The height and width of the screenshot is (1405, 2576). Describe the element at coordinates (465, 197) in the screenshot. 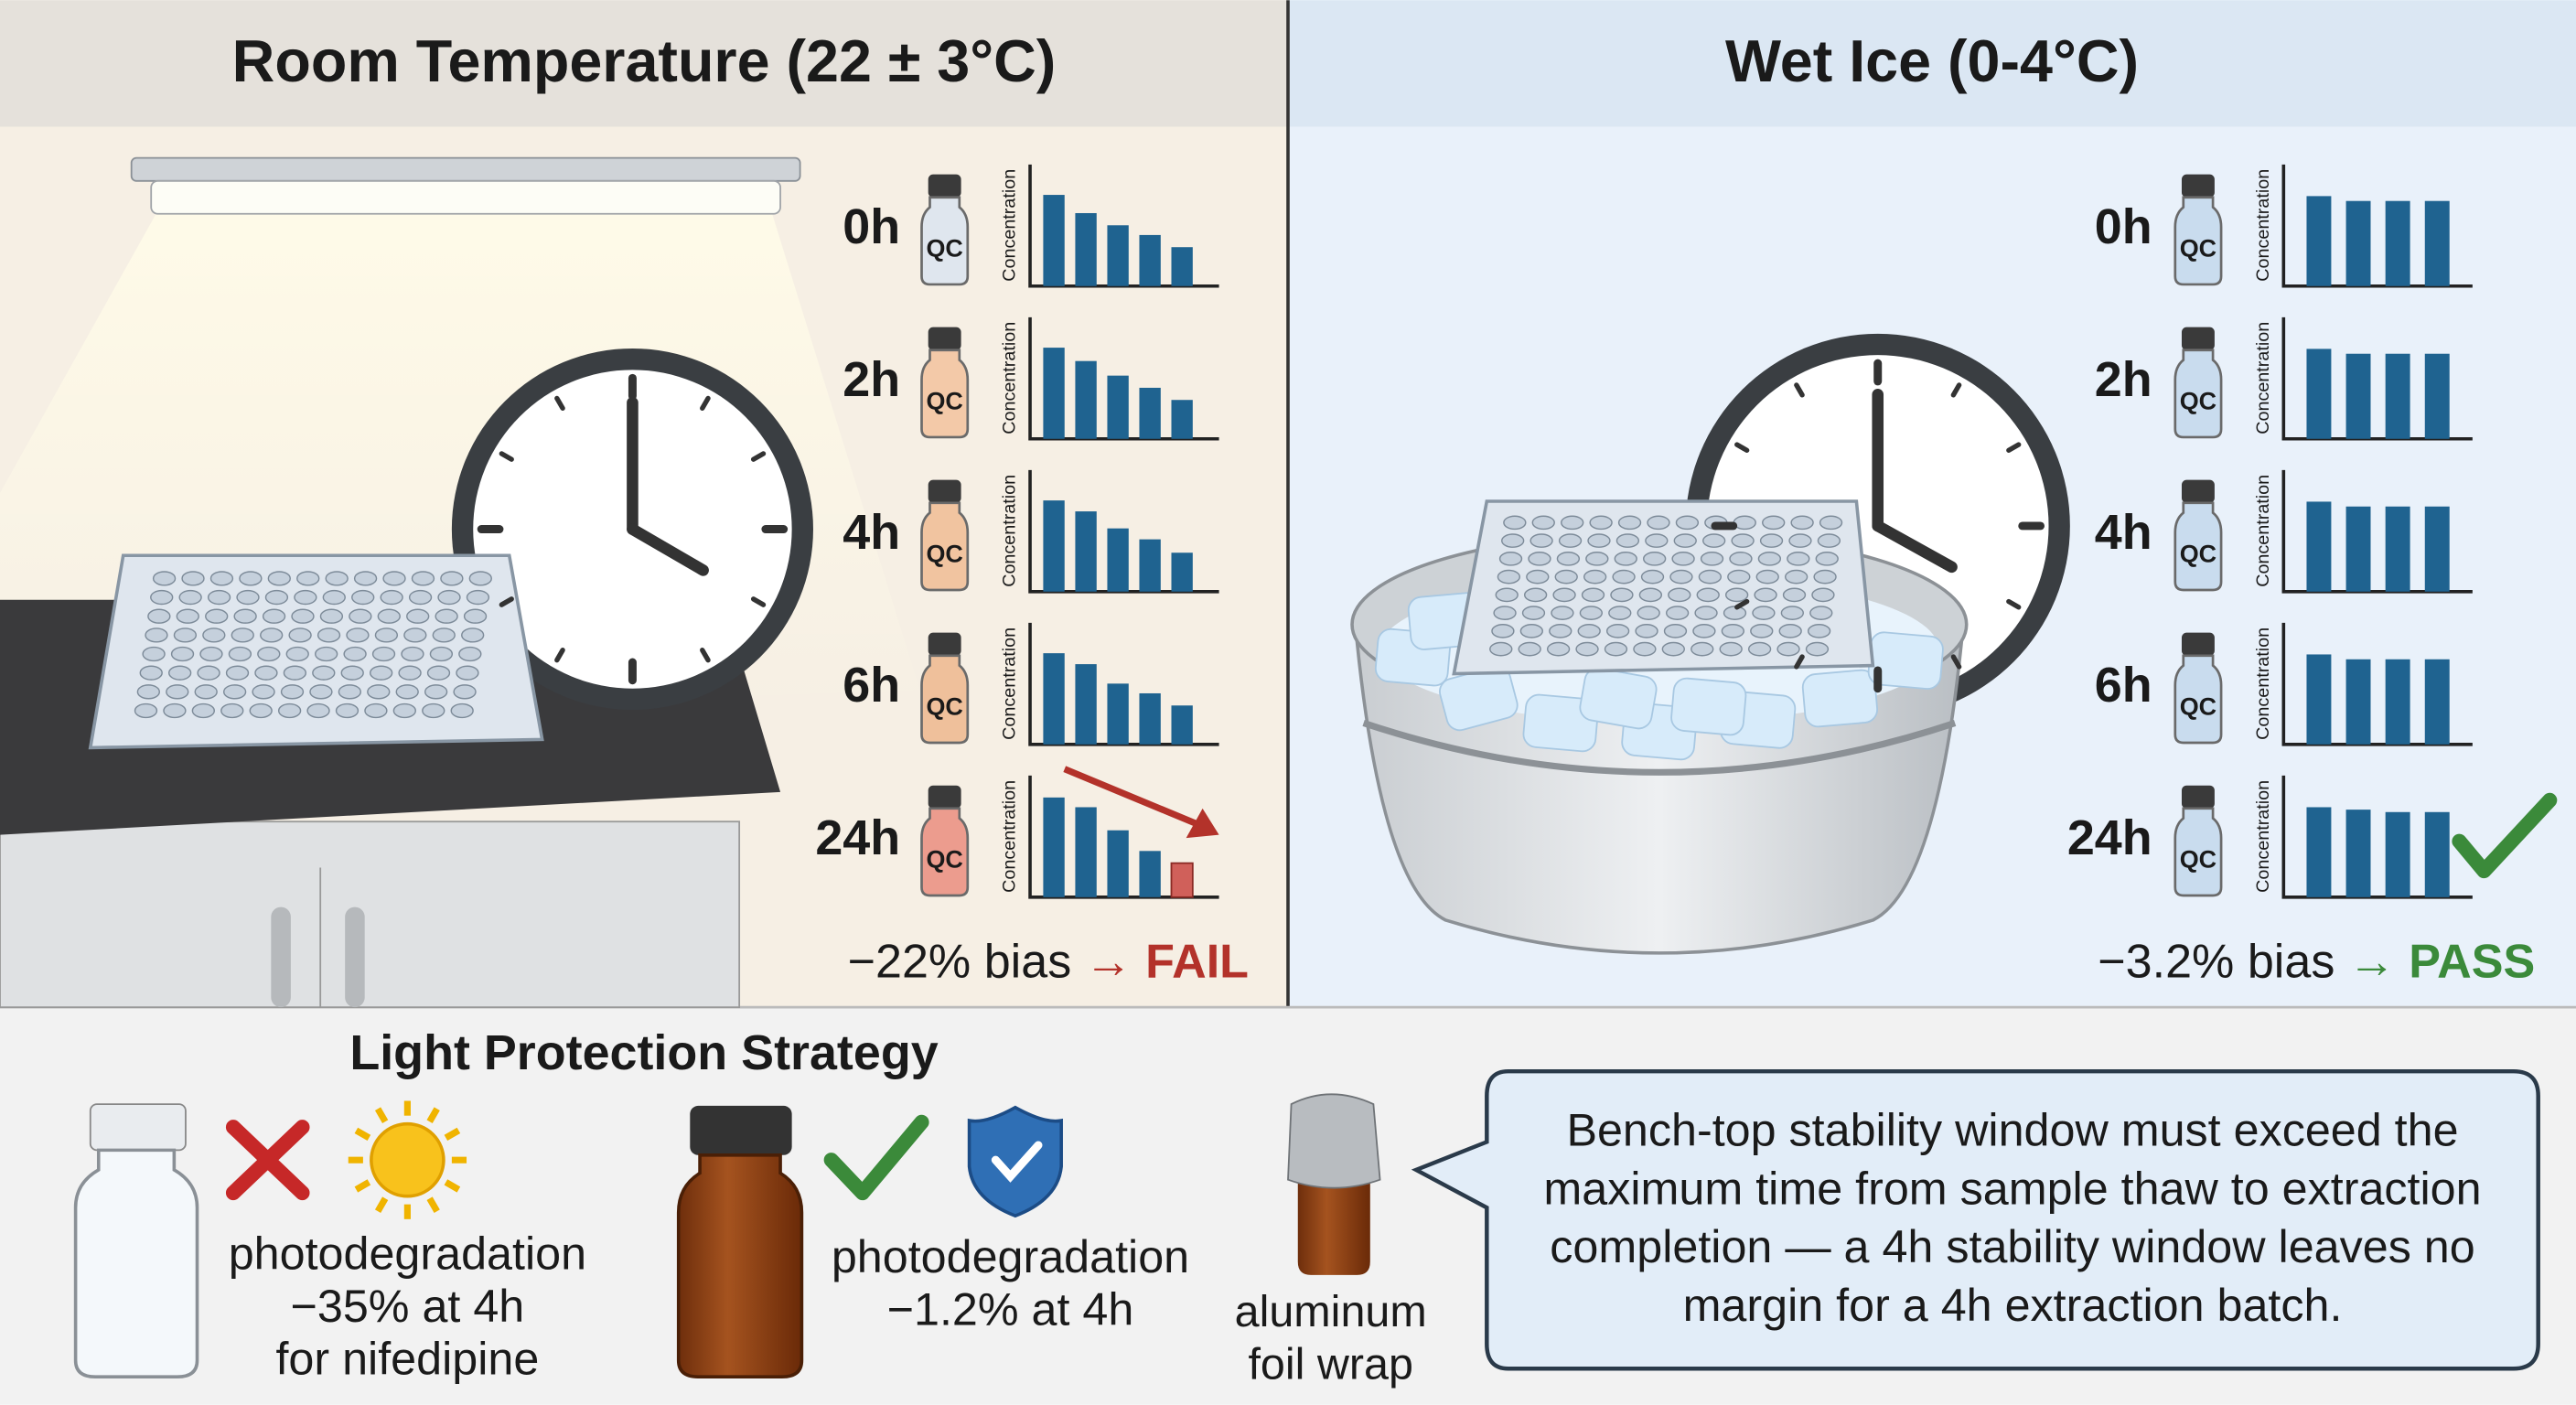

I see `lamp-tube` at that location.